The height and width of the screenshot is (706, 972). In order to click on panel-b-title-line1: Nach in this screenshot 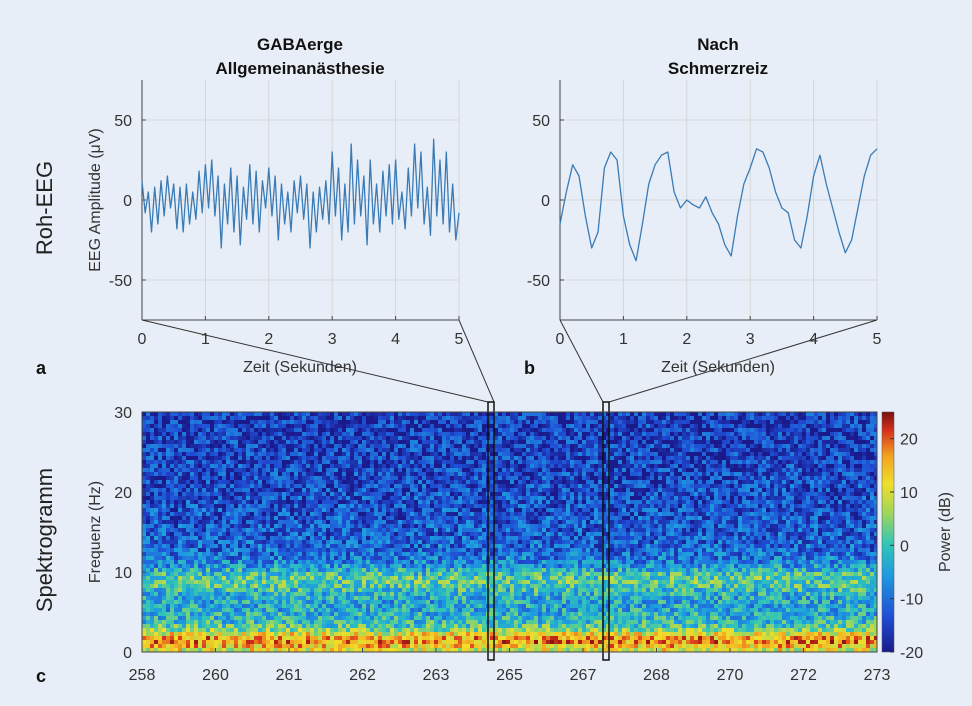, I will do `click(718, 44)`.